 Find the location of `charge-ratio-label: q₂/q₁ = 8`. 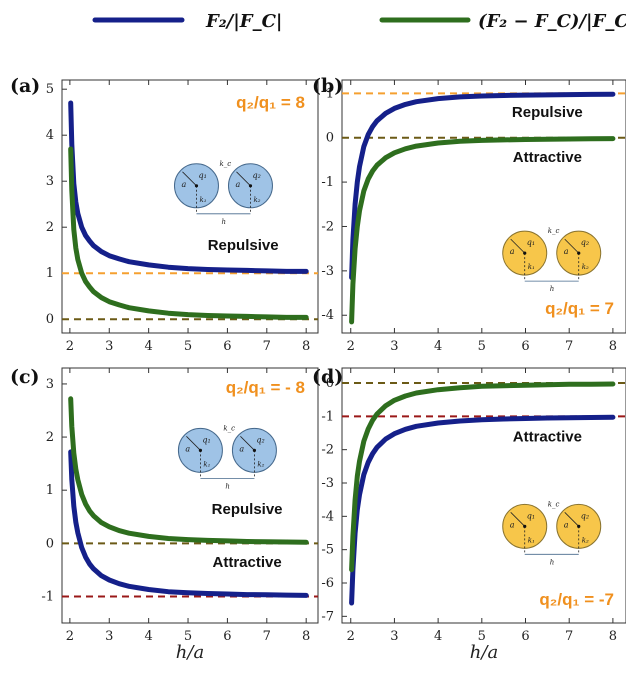

charge-ratio-label: q₂/q₁ = 8 is located at coordinates (270, 102).